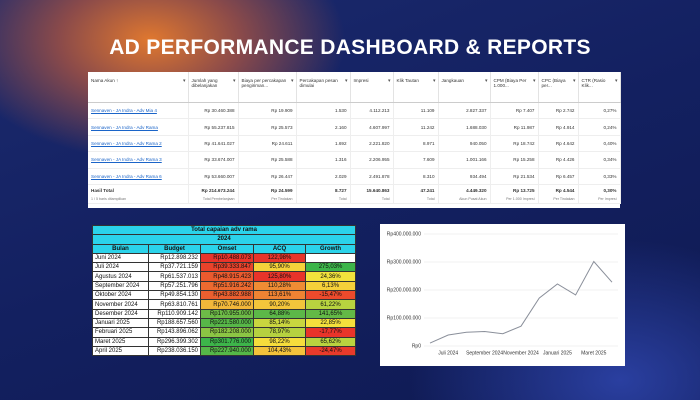  Describe the element at coordinates (279, 304) in the screenshot. I see `table-cell: 90,20%` at that location.